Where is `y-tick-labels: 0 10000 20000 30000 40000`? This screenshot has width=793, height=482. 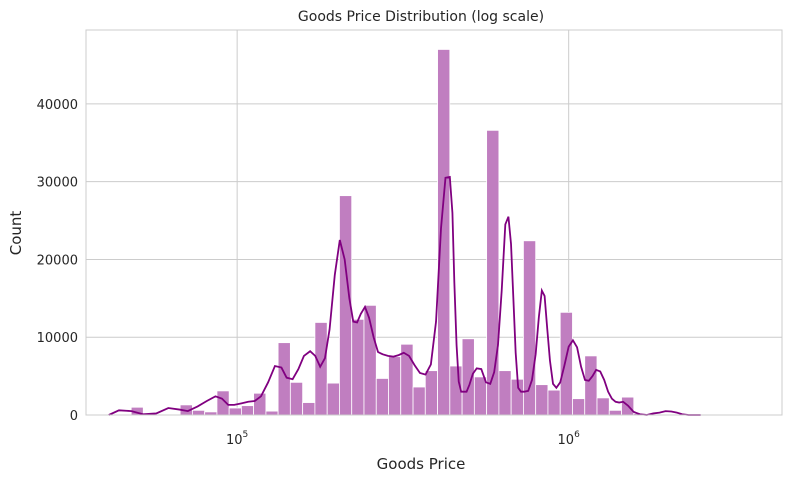 y-tick-labels: 0 10000 20000 30000 40000 is located at coordinates (57, 261).